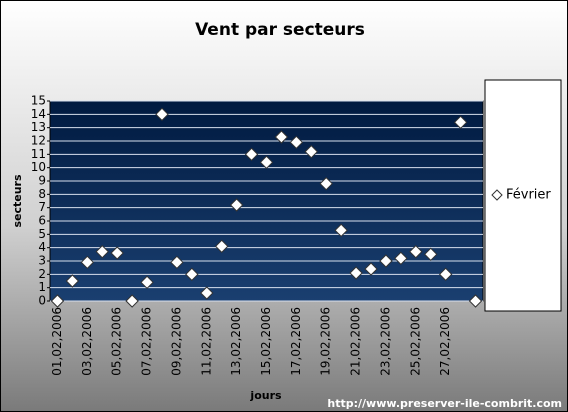 The image size is (568, 412). What do you see at coordinates (265, 395) in the screenshot?
I see `x-axis-label: jours` at bounding box center [265, 395].